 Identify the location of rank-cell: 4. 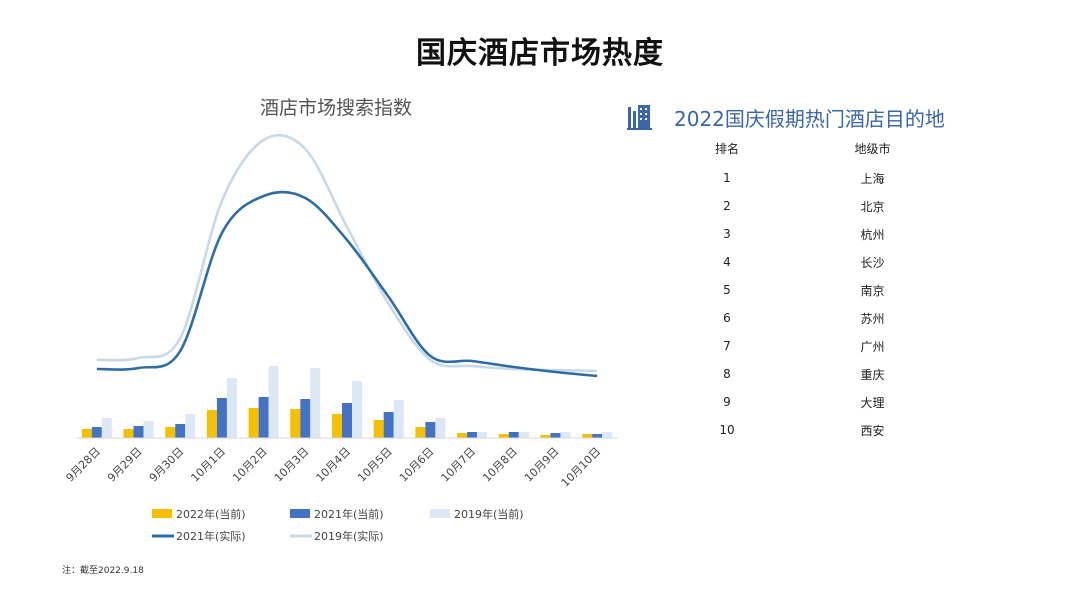
(727, 262).